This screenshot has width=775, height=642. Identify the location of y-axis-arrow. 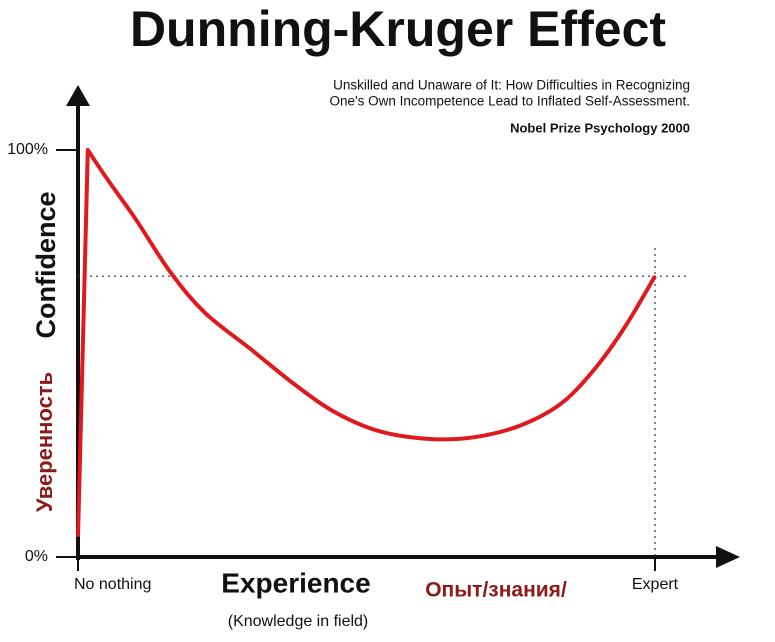
(78, 95).